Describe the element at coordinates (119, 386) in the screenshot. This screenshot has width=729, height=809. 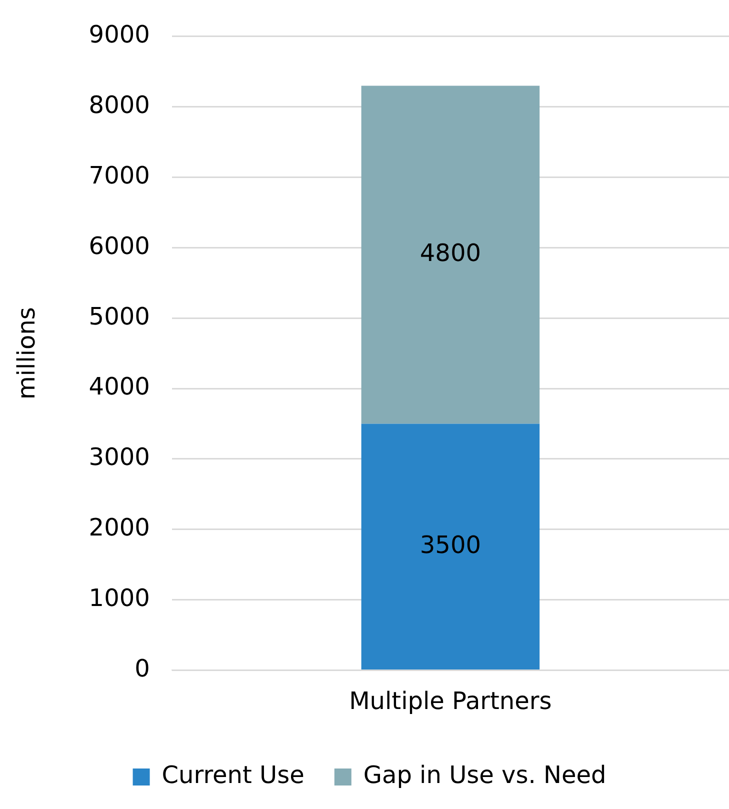
I see `y-tick-label: 4000` at that location.